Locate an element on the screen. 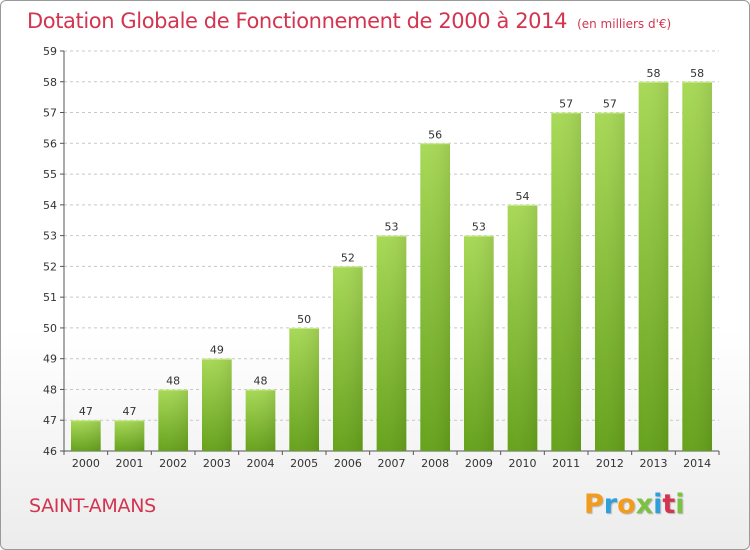 This screenshot has width=750, height=550. x-tick-label: 2007 is located at coordinates (392, 463).